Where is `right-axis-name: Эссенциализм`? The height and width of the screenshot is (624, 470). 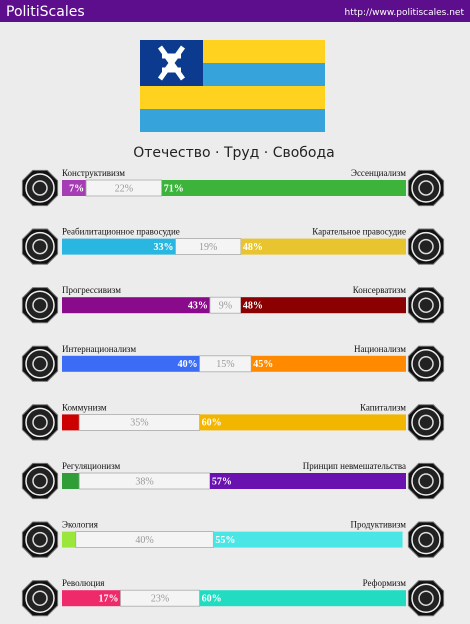
right-axis-name: Эссенциализм is located at coordinates (378, 173).